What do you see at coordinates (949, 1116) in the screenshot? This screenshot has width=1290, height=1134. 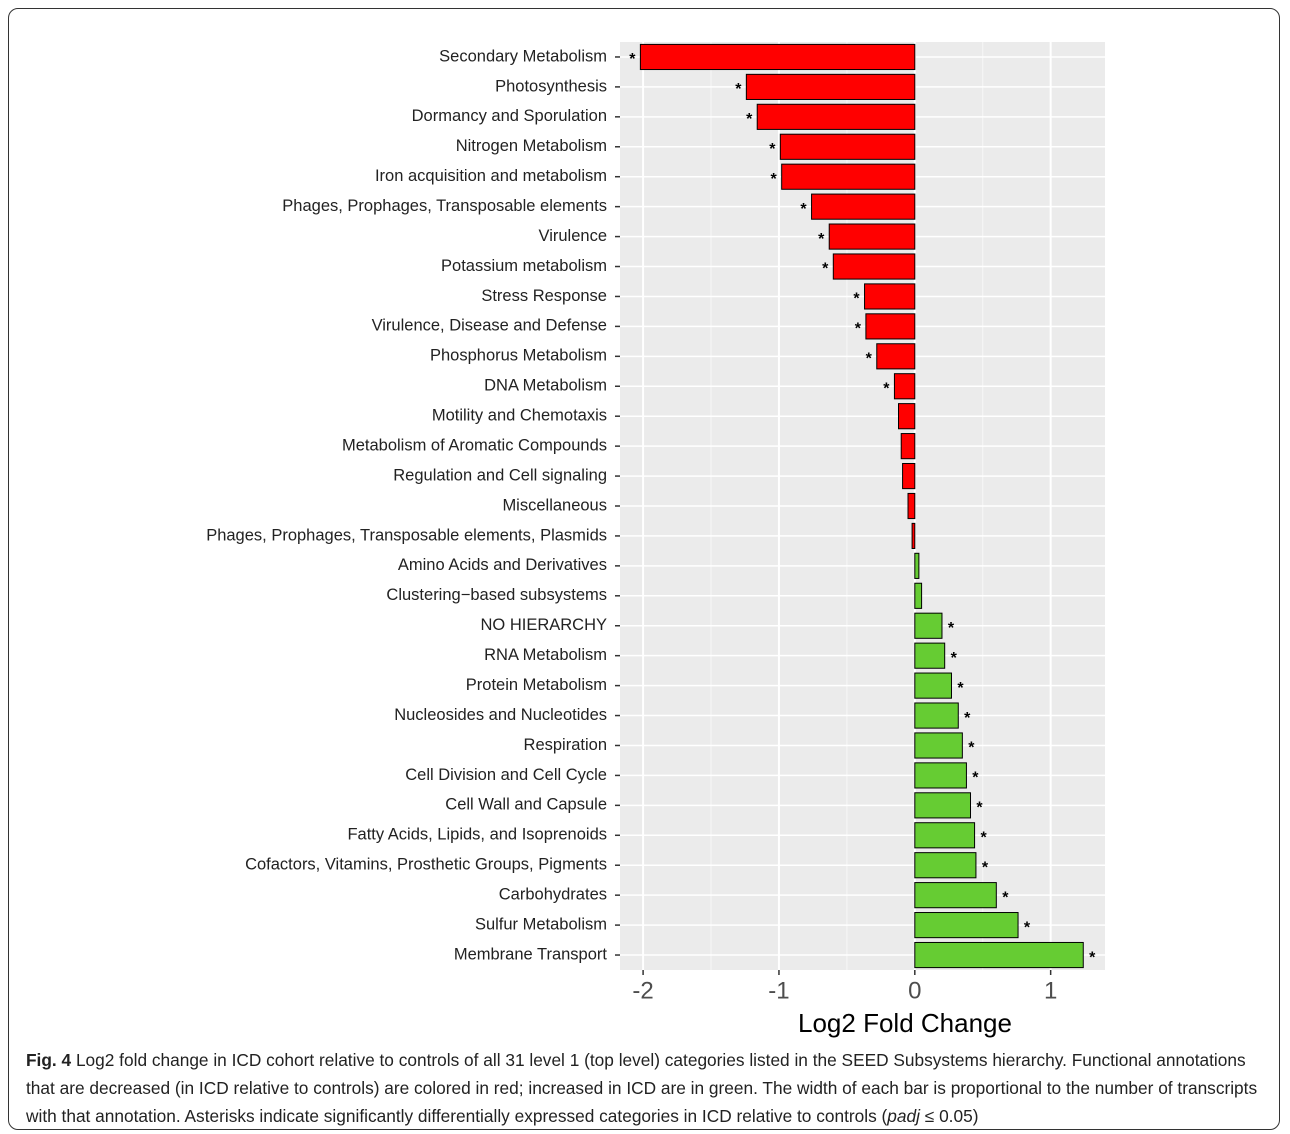 I see `caption-end: ≤ 0.05)` at bounding box center [949, 1116].